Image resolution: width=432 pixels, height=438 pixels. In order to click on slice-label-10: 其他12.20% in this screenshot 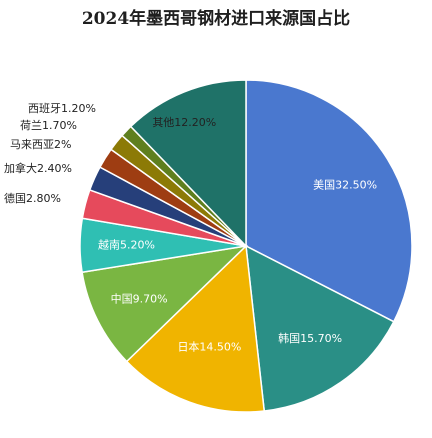, I will do `click(184, 122)`.